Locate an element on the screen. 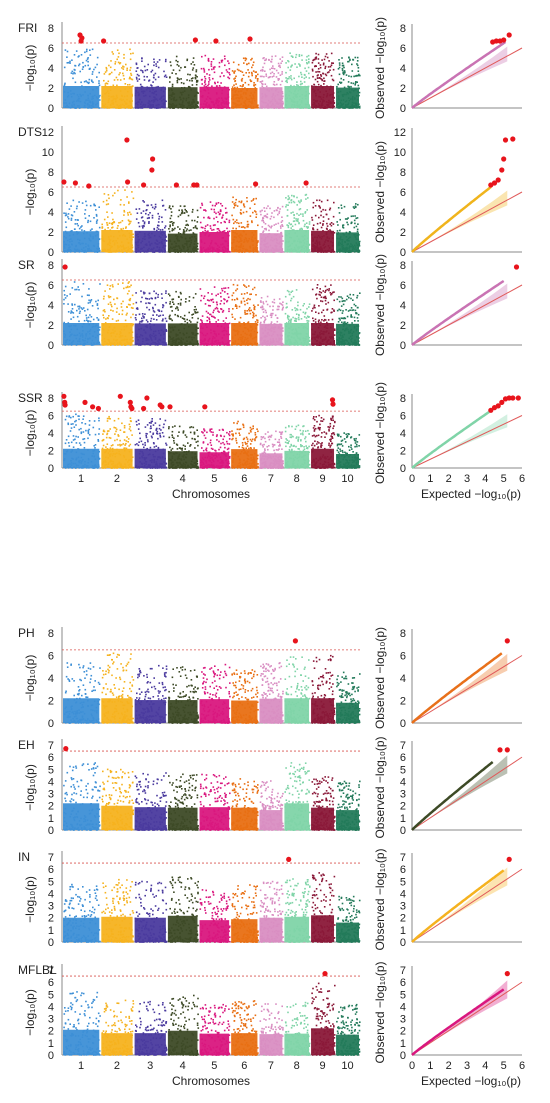 This screenshot has height=1103, width=550. observed-points-curve is located at coordinates (459, 74).